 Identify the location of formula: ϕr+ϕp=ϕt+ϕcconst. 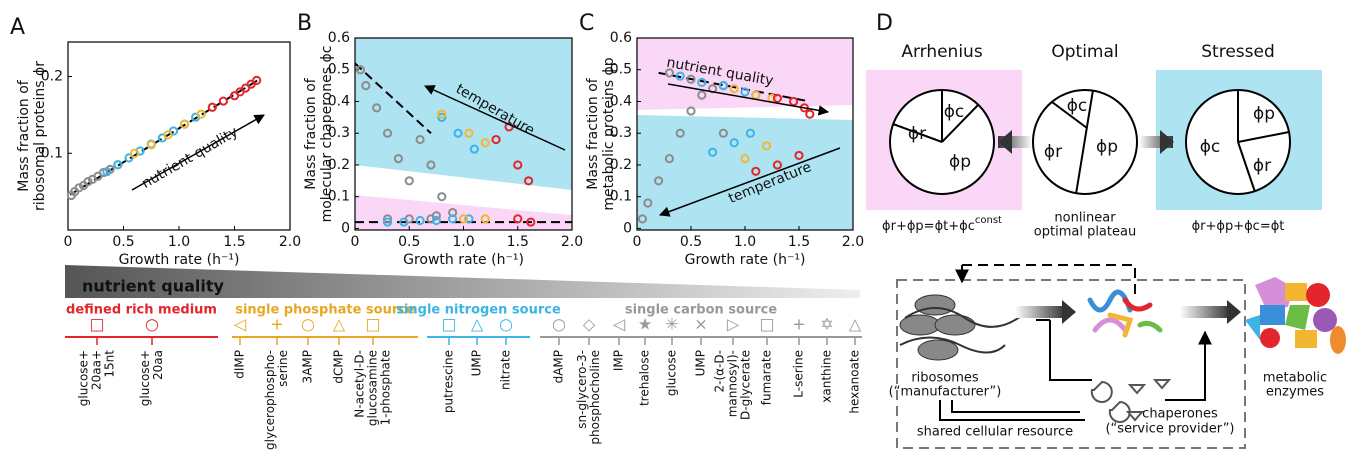
(942, 224).